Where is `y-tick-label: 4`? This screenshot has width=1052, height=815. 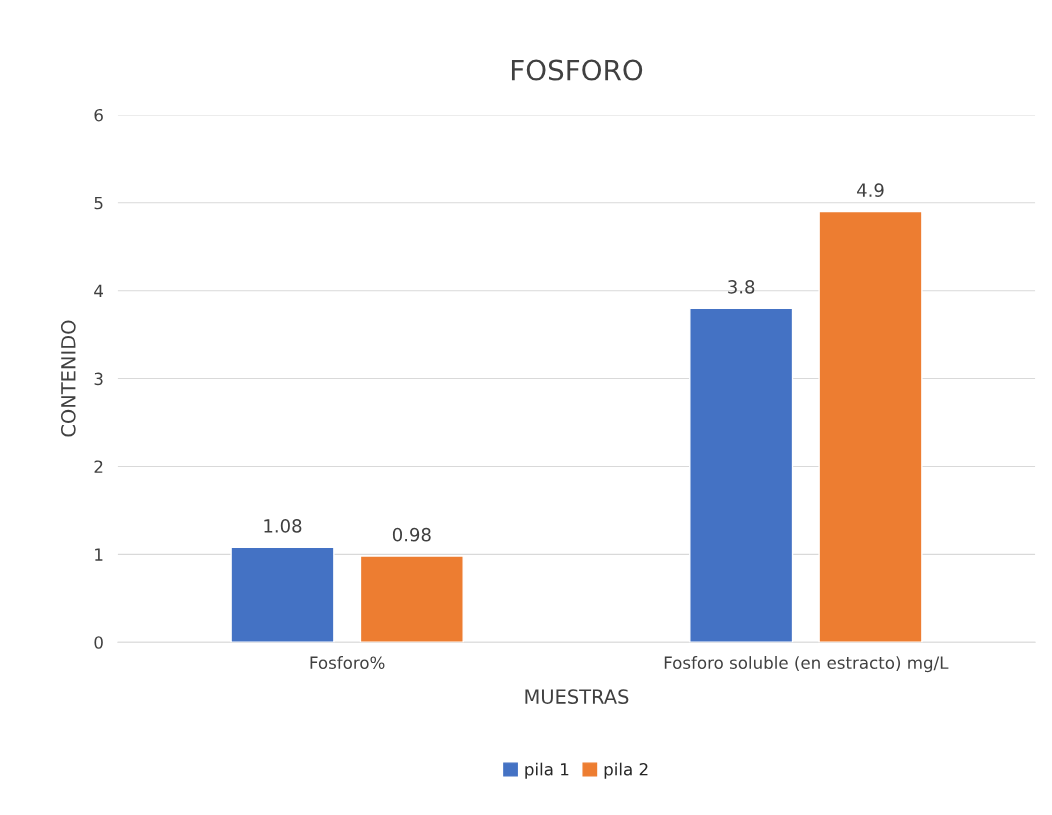 y-tick-label: 4 is located at coordinates (98, 291).